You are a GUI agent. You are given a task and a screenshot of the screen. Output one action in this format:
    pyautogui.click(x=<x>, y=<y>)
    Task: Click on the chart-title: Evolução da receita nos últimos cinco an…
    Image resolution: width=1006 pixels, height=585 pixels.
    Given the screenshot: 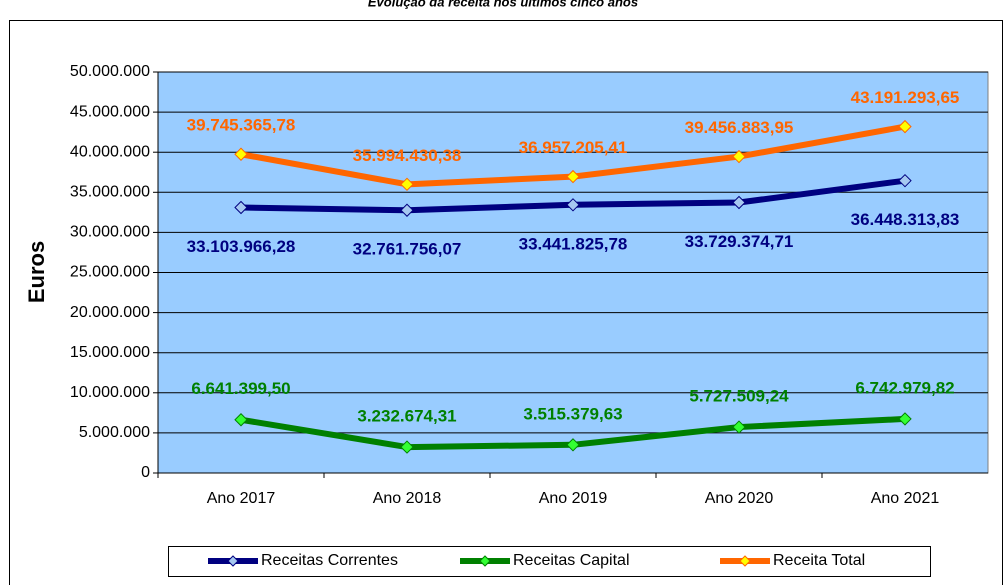 What is the action you would take?
    pyautogui.click(x=503, y=4)
    